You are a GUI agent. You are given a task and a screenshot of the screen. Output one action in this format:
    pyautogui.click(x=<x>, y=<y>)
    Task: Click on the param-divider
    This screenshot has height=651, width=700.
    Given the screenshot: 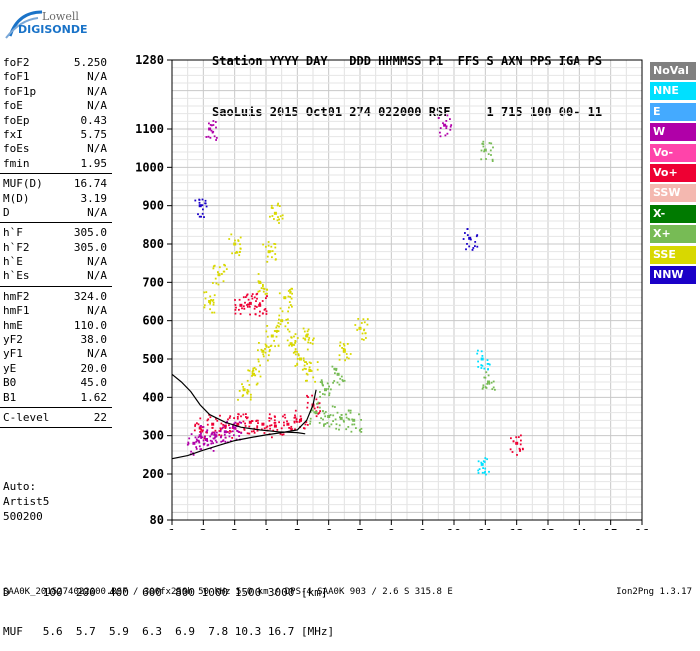 What is the action you would take?
    pyautogui.click(x=56, y=286)
    